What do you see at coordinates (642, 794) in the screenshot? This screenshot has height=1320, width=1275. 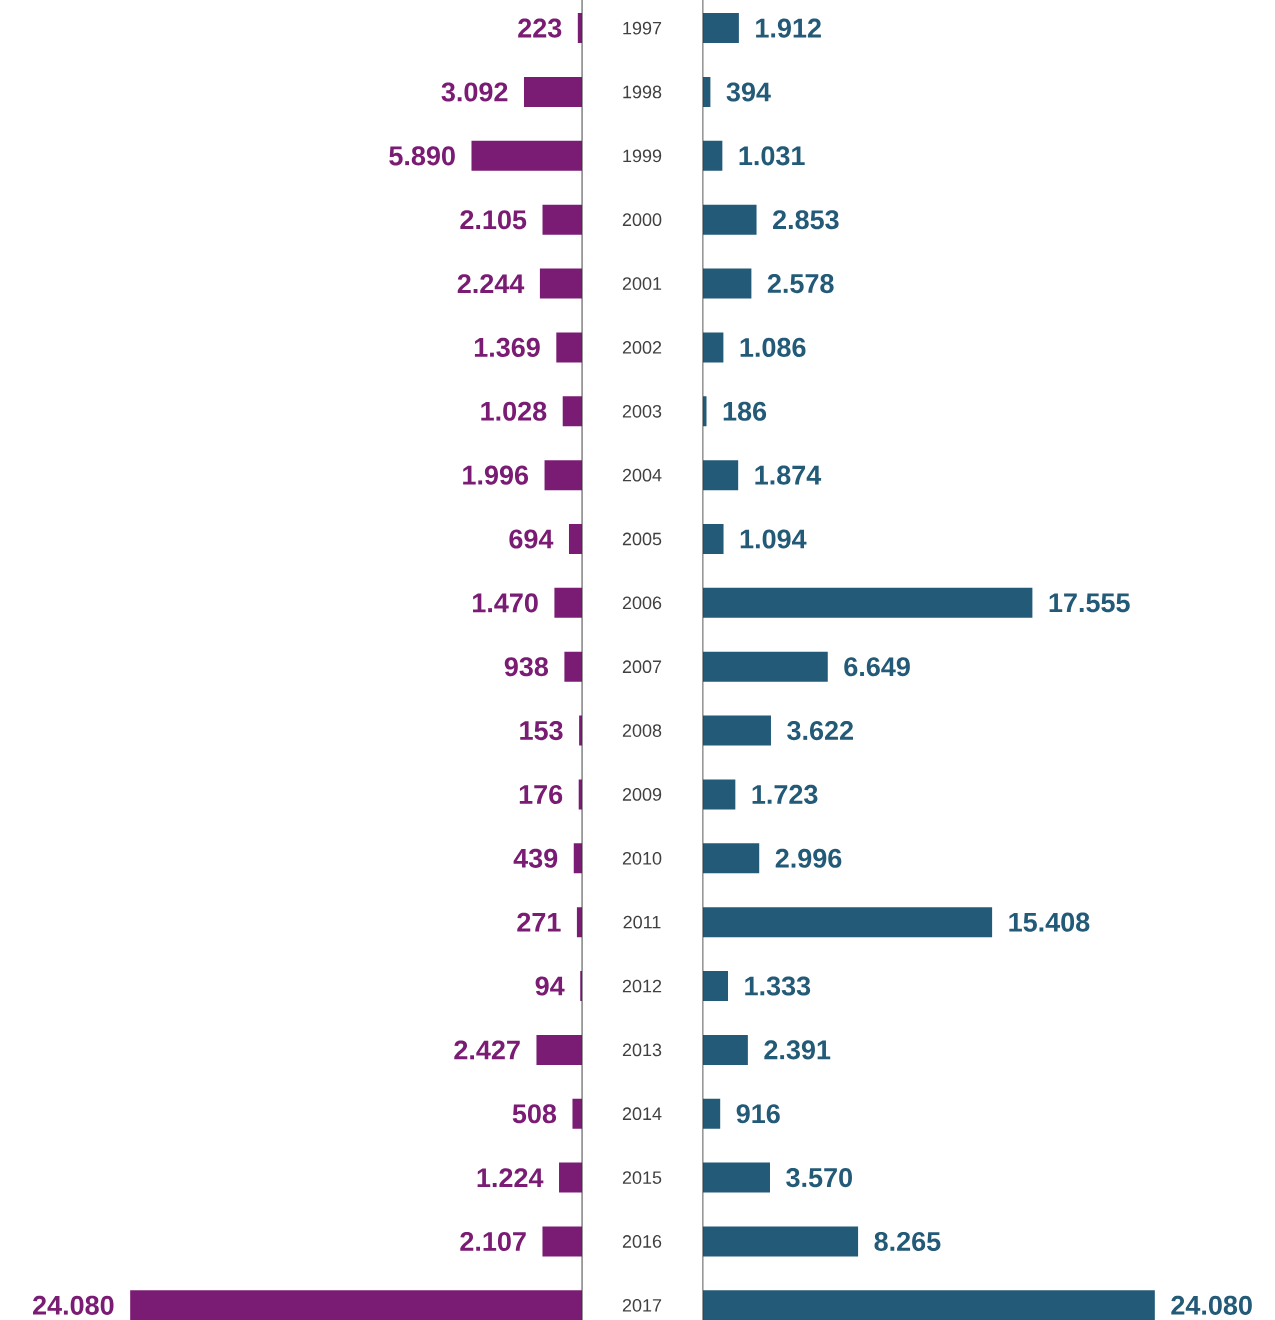 I see `y-tick-label: 2009` at bounding box center [642, 794].